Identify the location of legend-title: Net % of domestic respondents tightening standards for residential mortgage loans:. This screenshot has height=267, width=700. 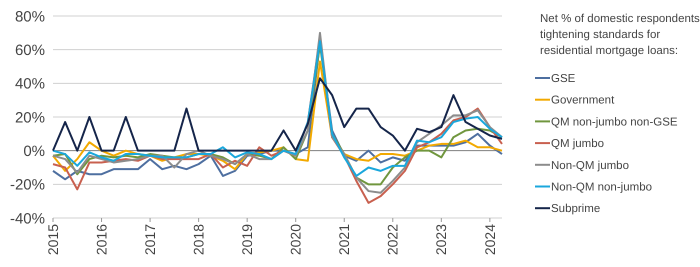
(620, 35).